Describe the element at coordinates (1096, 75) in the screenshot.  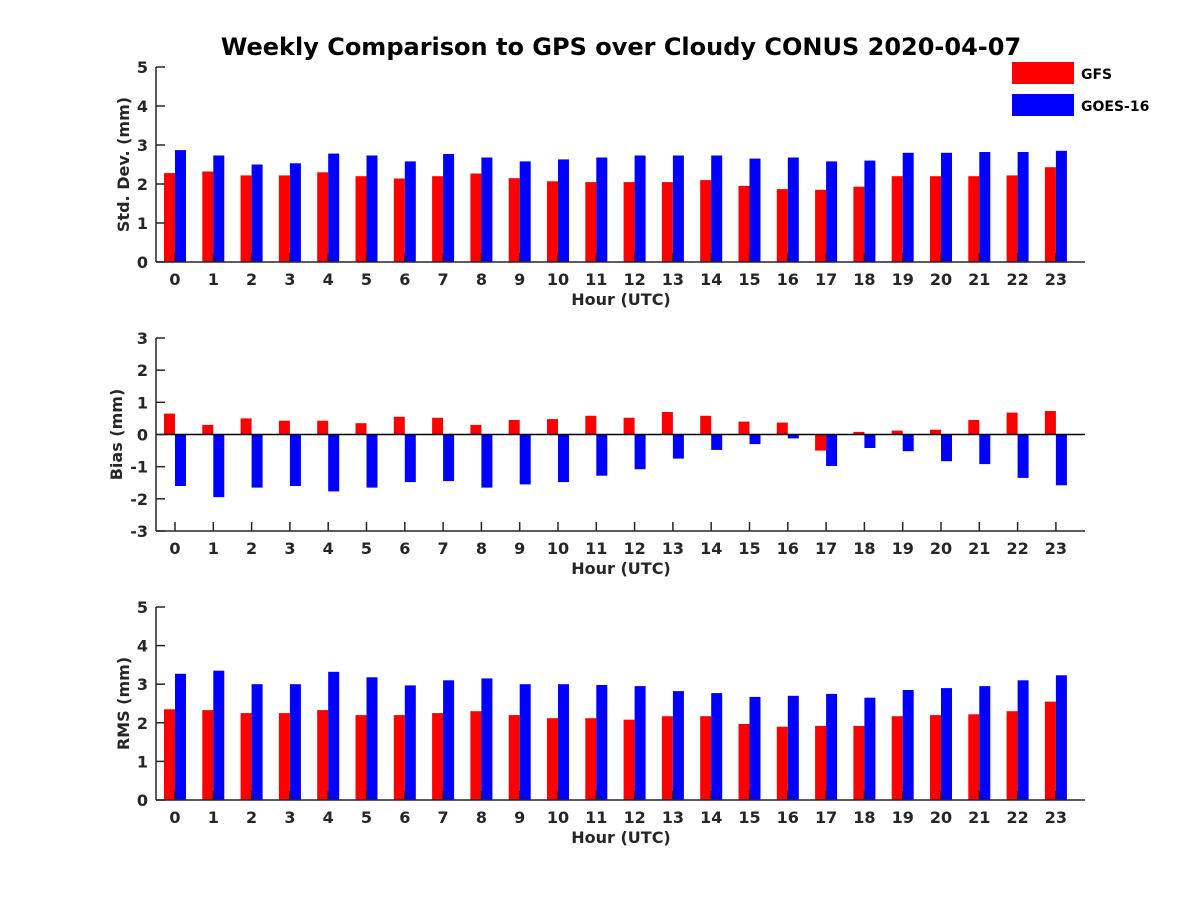
I see `legend-label-gfs: GFS` at that location.